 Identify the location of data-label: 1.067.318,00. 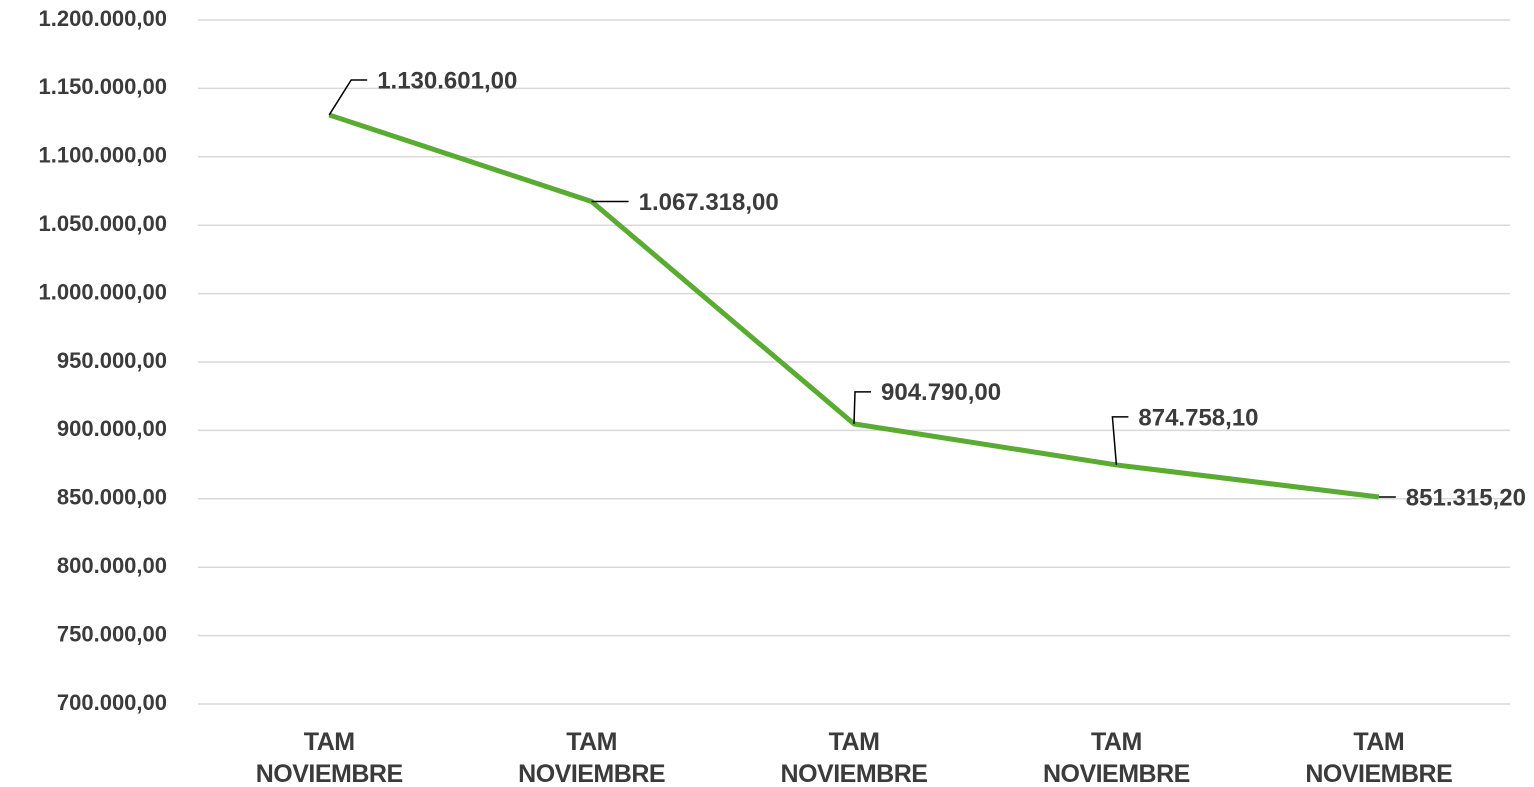
(709, 202).